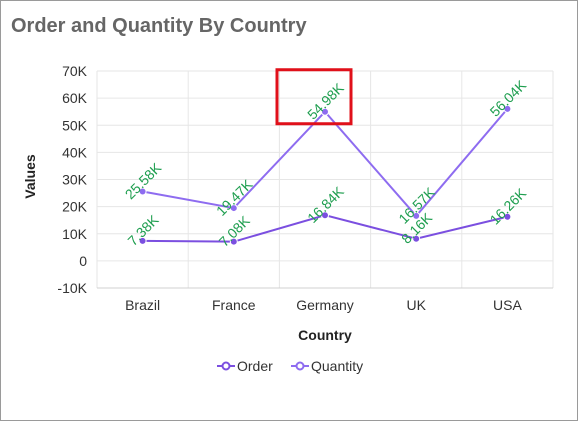 Image resolution: width=578 pixels, height=422 pixels. I want to click on y-tick-label: 40K, so click(75, 152).